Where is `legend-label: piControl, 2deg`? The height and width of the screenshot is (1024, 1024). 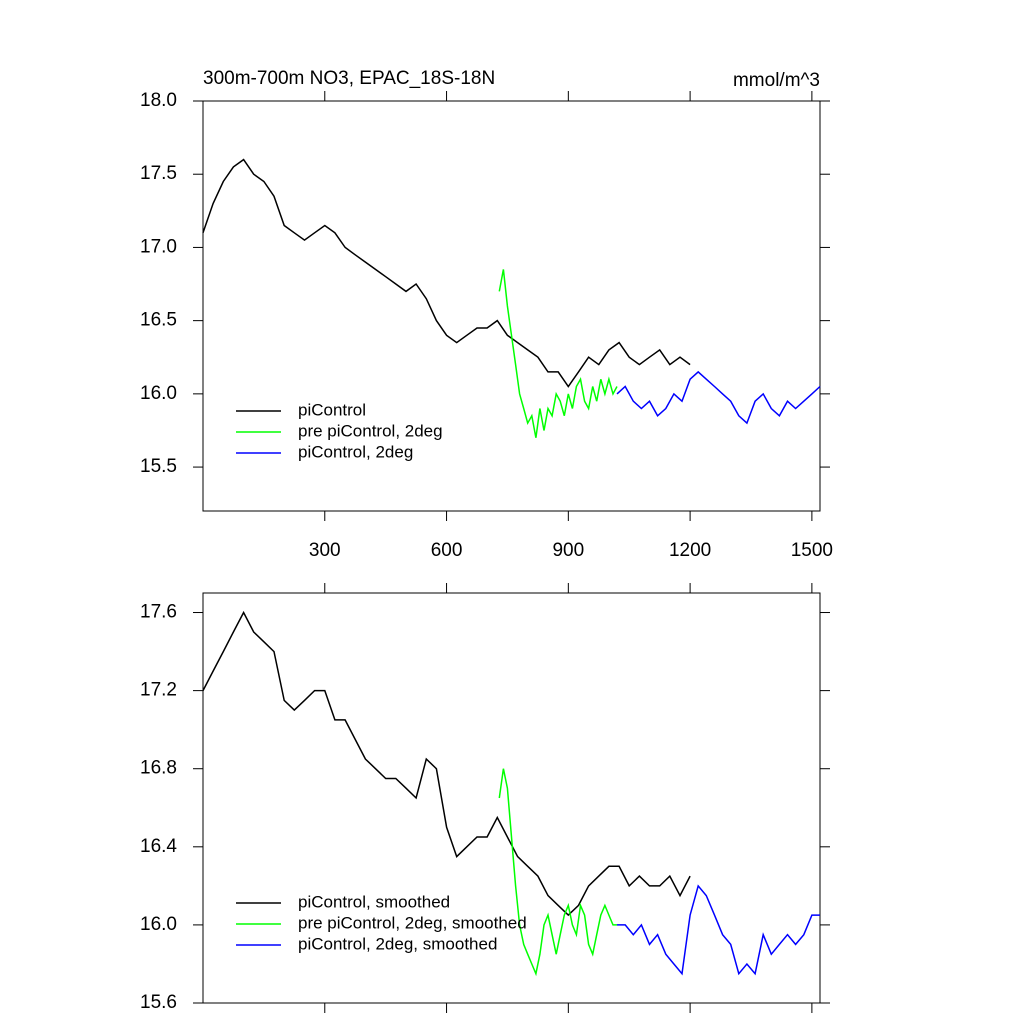 legend-label: piControl, 2deg is located at coordinates (355, 451).